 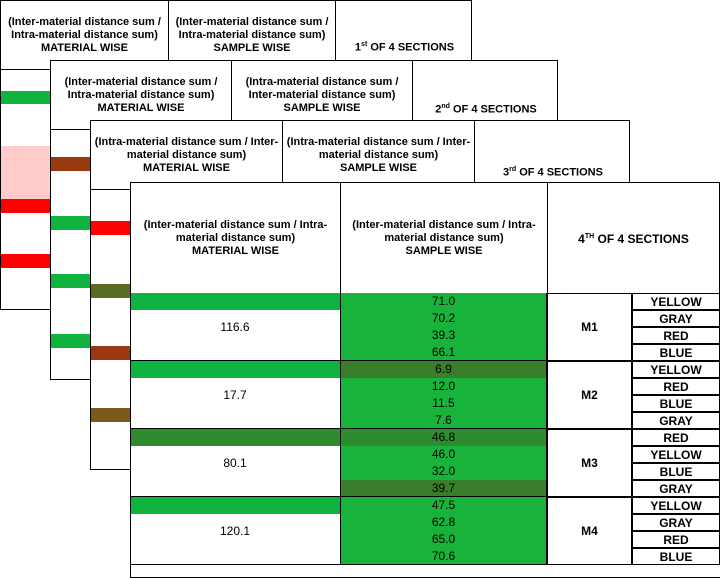 What do you see at coordinates (443, 369) in the screenshot?
I see `m2-sample-value: 6.9` at bounding box center [443, 369].